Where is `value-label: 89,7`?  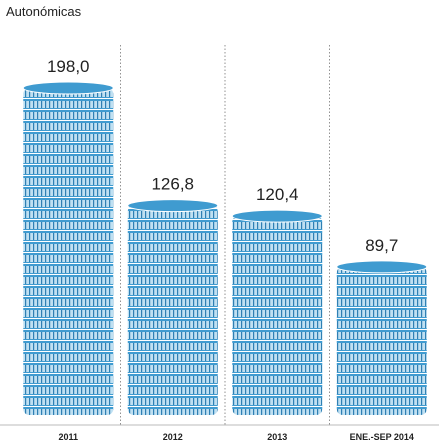
value-label: 89,7 is located at coordinates (381, 245).